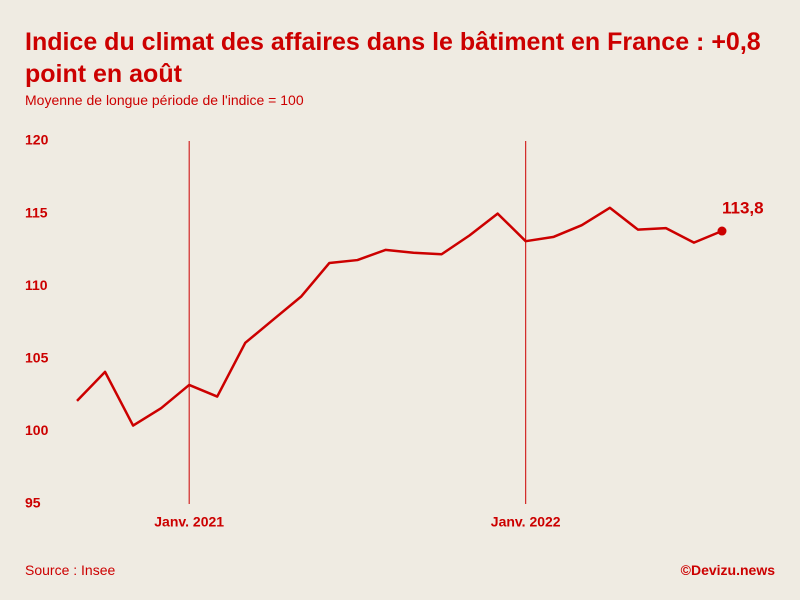 The height and width of the screenshot is (600, 800). Describe the element at coordinates (743, 208) in the screenshot. I see `value-label: 113,8` at that location.